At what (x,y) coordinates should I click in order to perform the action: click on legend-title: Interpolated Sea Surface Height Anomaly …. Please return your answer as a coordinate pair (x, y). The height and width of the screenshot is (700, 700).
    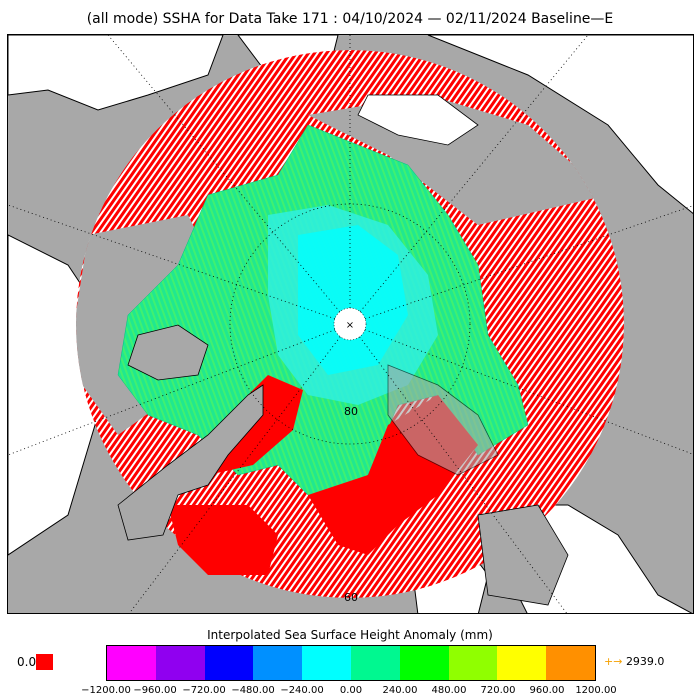
    Looking at the image, I should click on (350, 635).